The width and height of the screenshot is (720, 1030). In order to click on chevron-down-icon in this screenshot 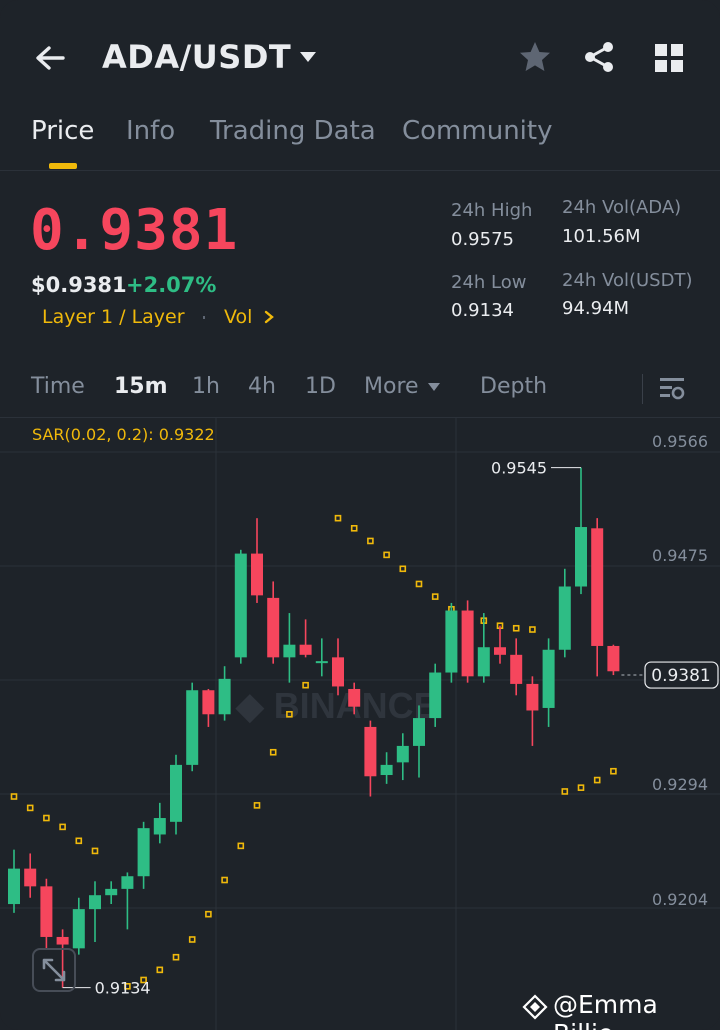, I will do `click(308, 57)`.